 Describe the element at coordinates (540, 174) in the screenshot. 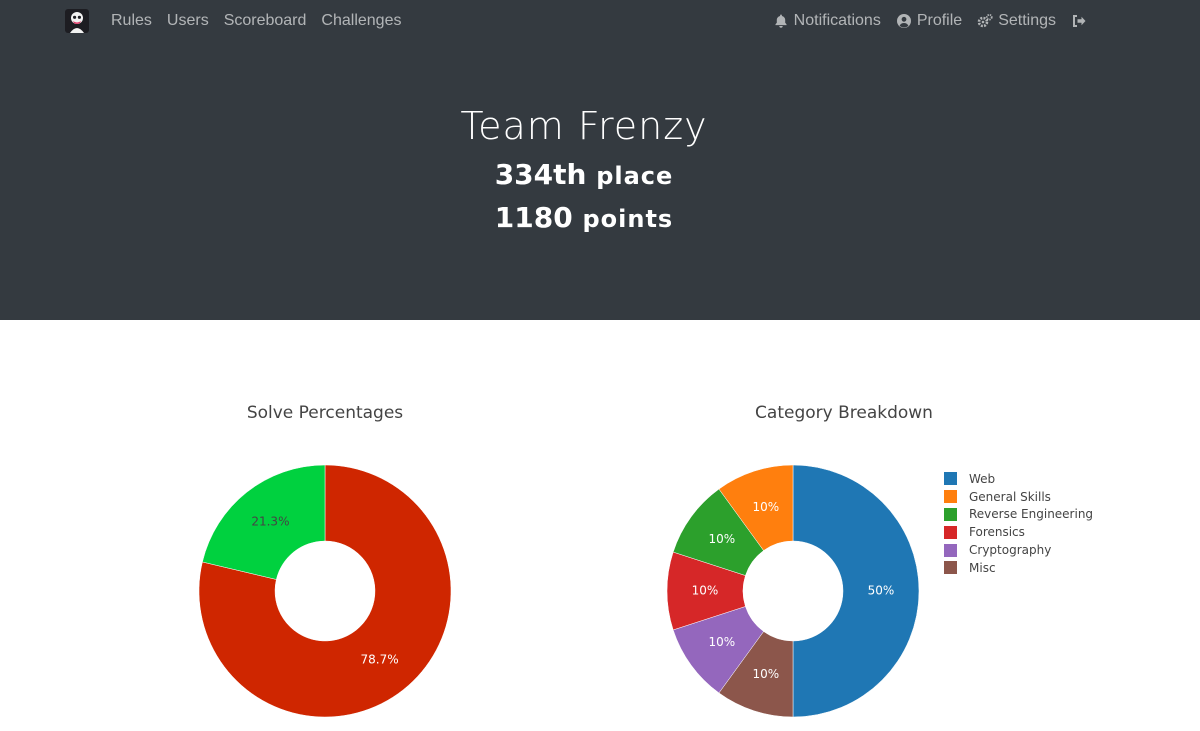

I see `team-place-number: 334th` at that location.